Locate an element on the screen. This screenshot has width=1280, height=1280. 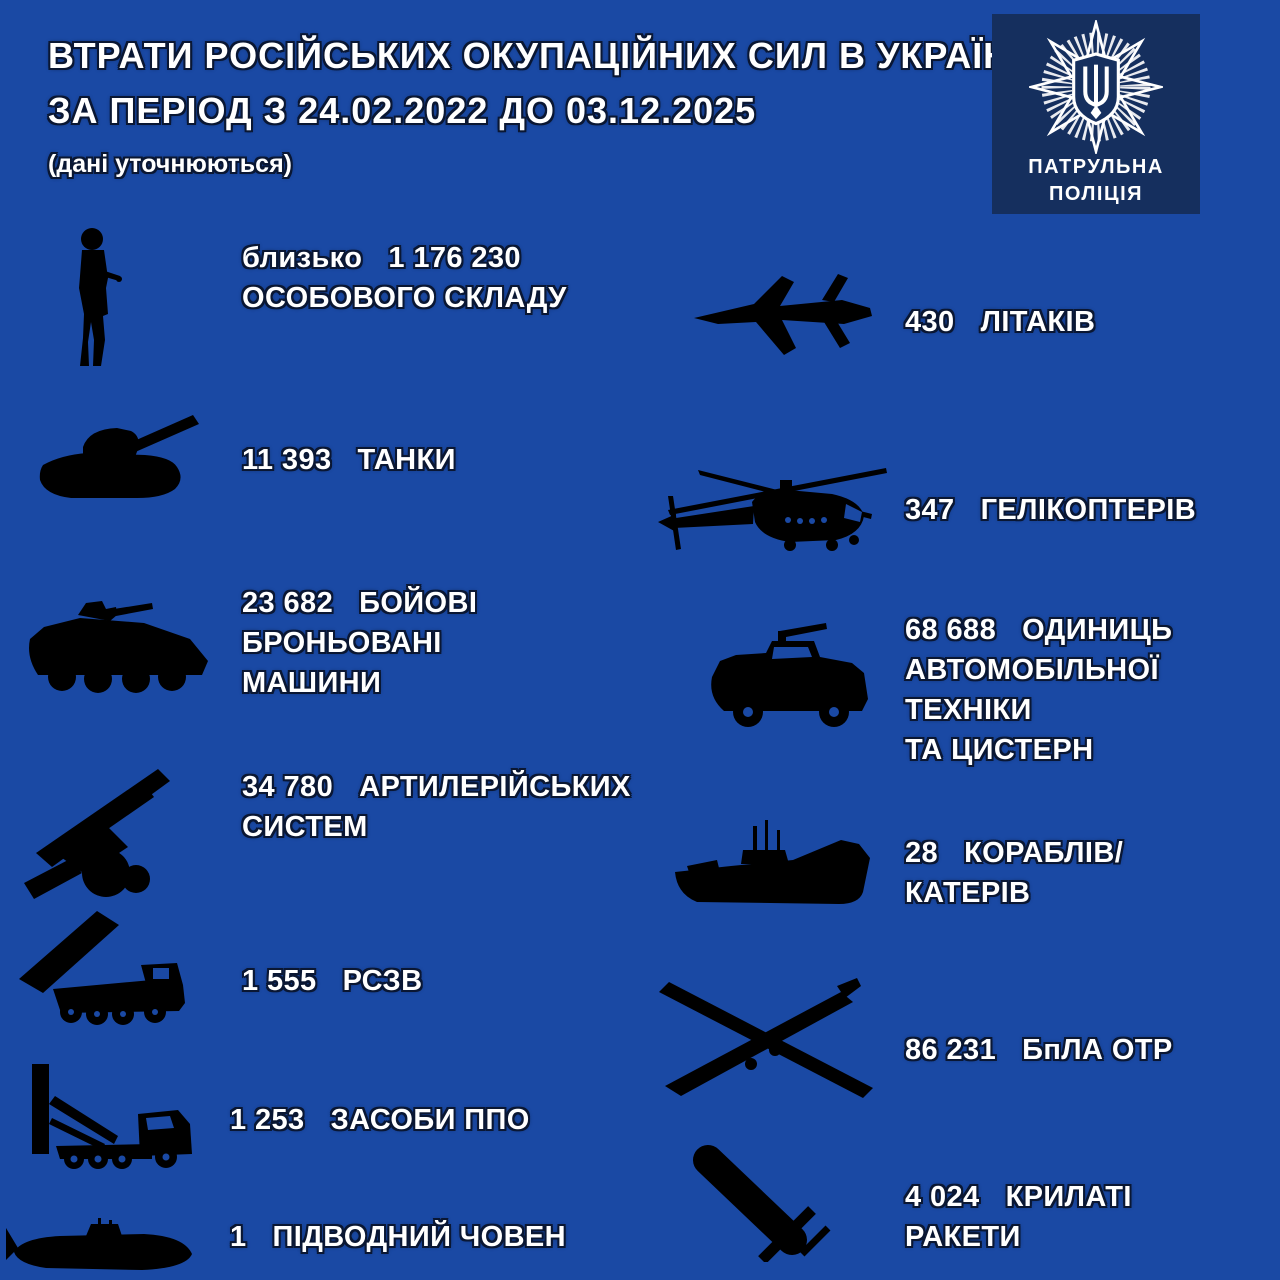
title-line-2: ЗА ПЕРІОД З 24.02.2022 ДО 03.12.2025 is located at coordinates (402, 110).